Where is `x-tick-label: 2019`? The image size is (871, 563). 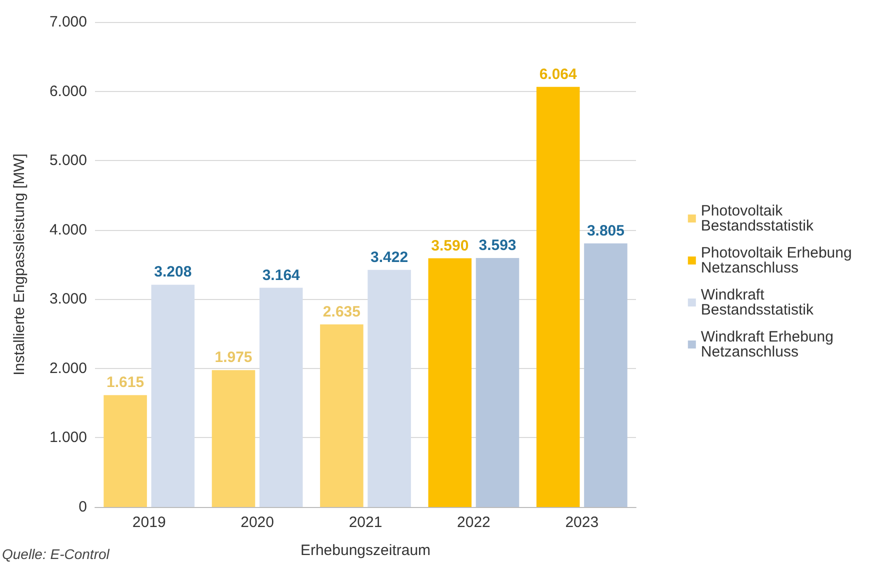 x-tick-label: 2019 is located at coordinates (149, 522).